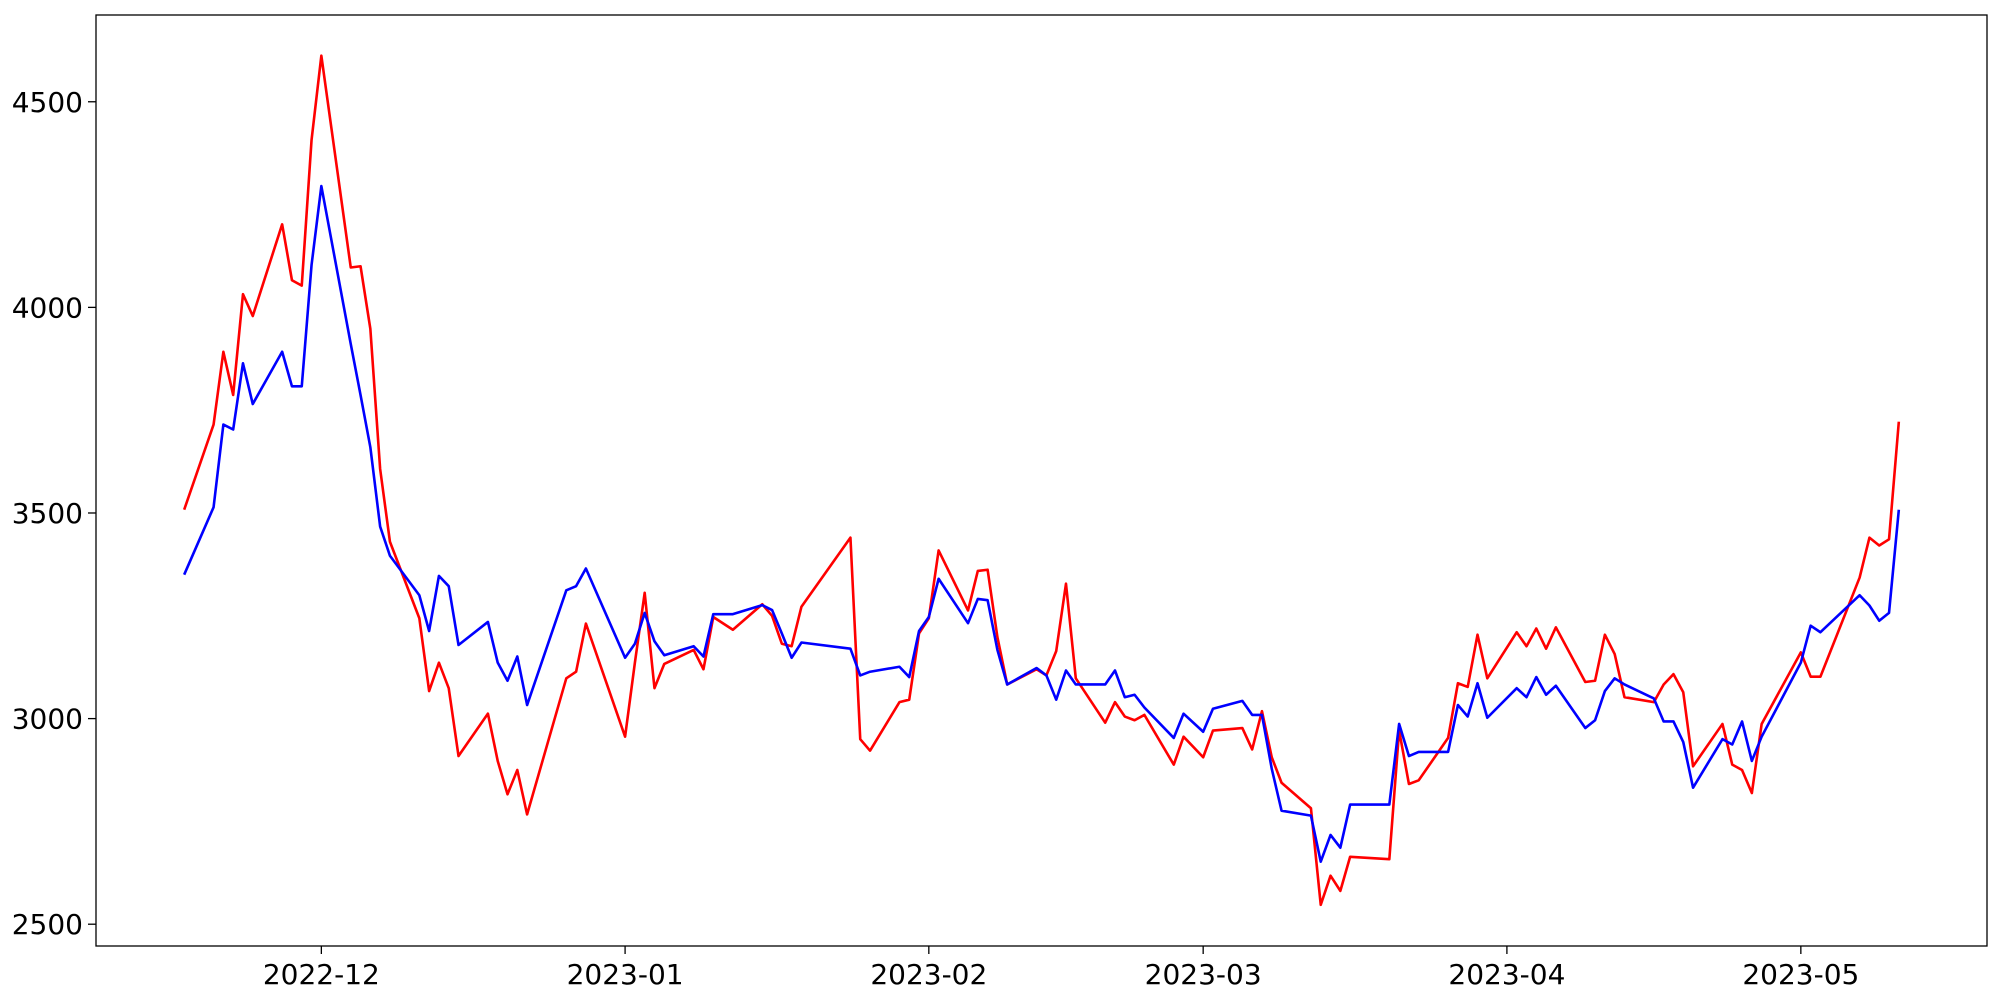 Image resolution: width=2000 pixels, height=1000 pixels. I want to click on x-tick-label: 2023-03, so click(1203, 974).